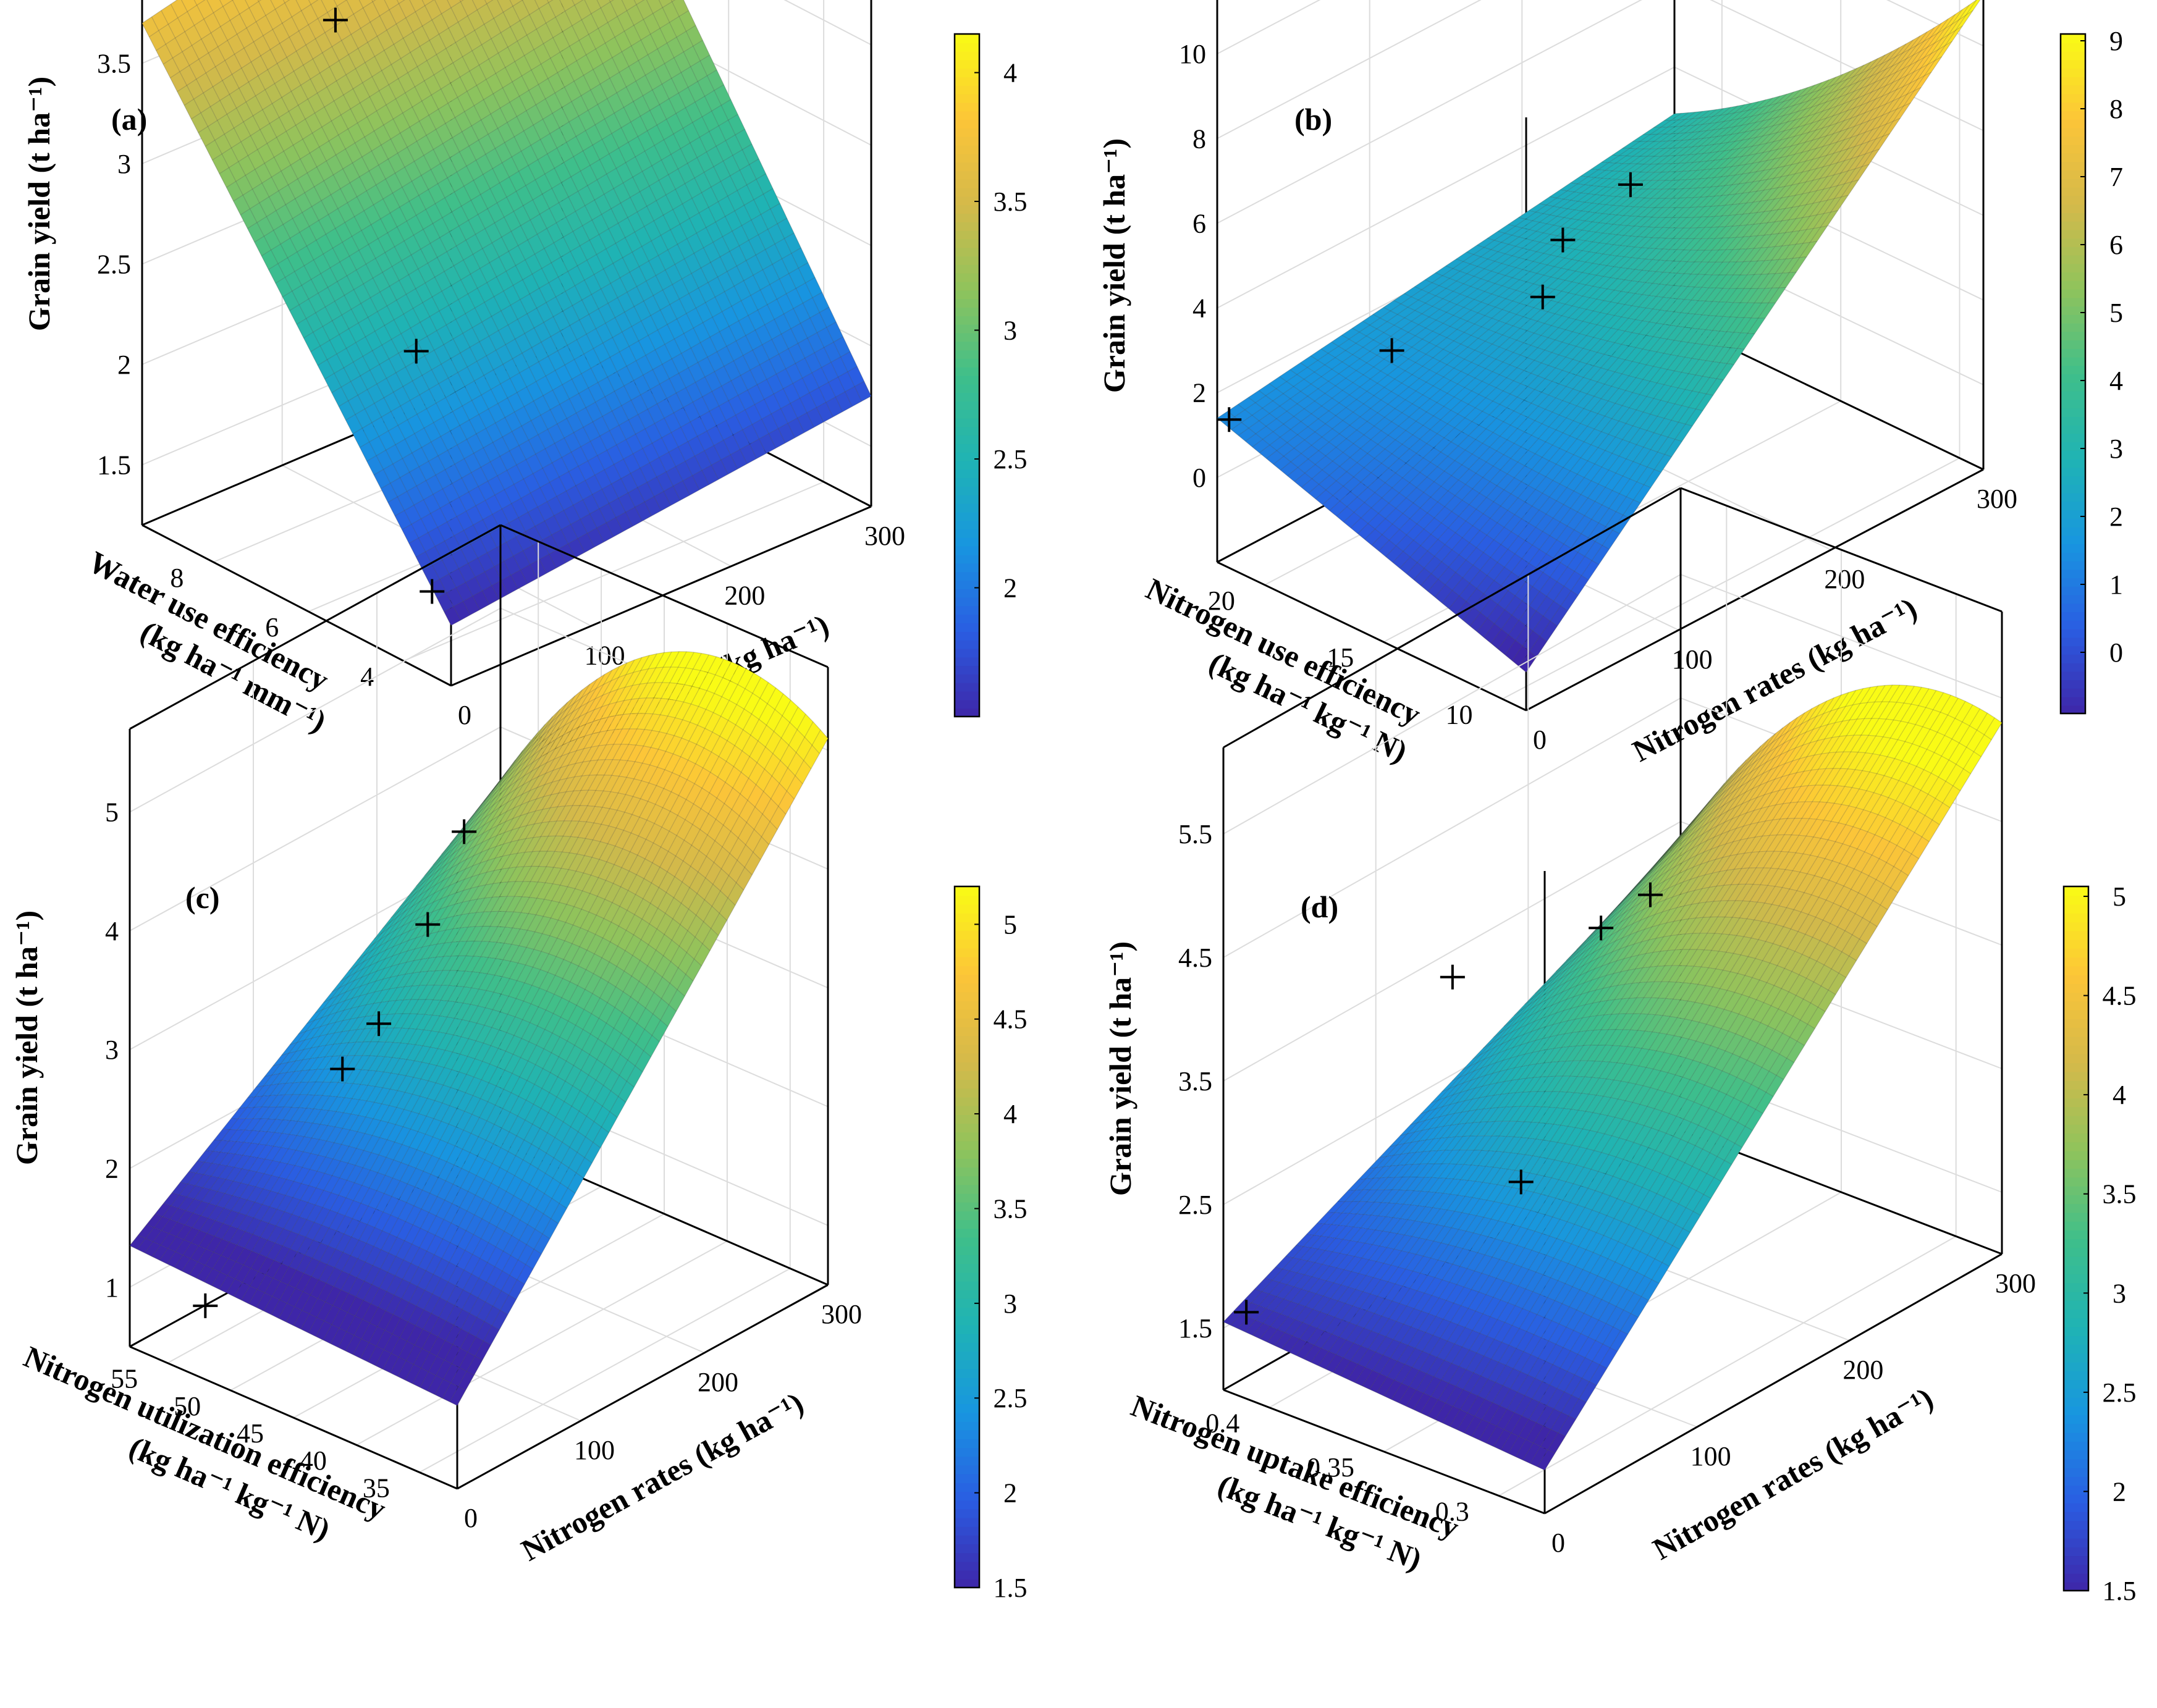 The image size is (2157, 1708). What do you see at coordinates (2116, 313) in the screenshot?
I see `colorbar-tick-label: 5` at bounding box center [2116, 313].